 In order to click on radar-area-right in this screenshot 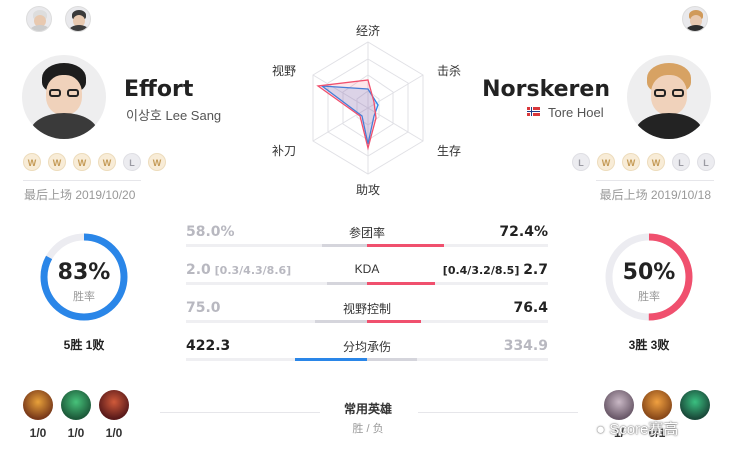, I will do `click(346, 115)`.